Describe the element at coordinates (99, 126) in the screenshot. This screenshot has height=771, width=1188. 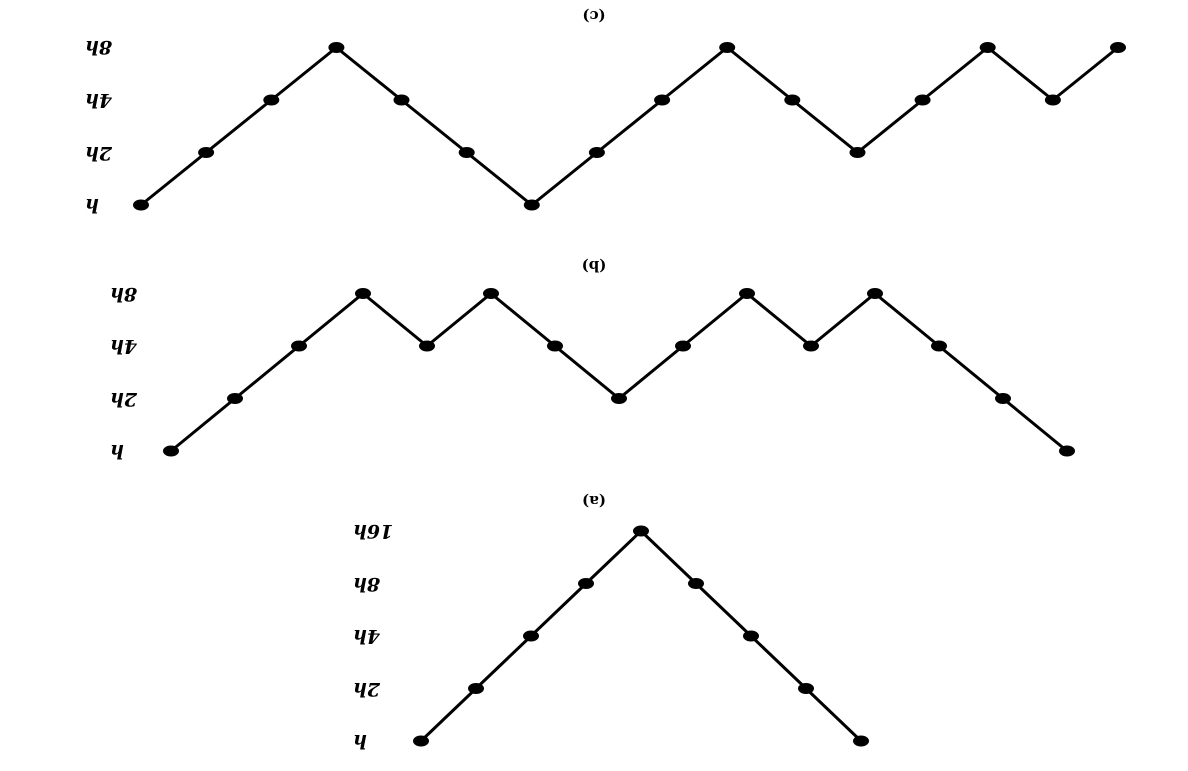
I see `panel-c-tick-labels: h 2h 4h 8h` at that location.